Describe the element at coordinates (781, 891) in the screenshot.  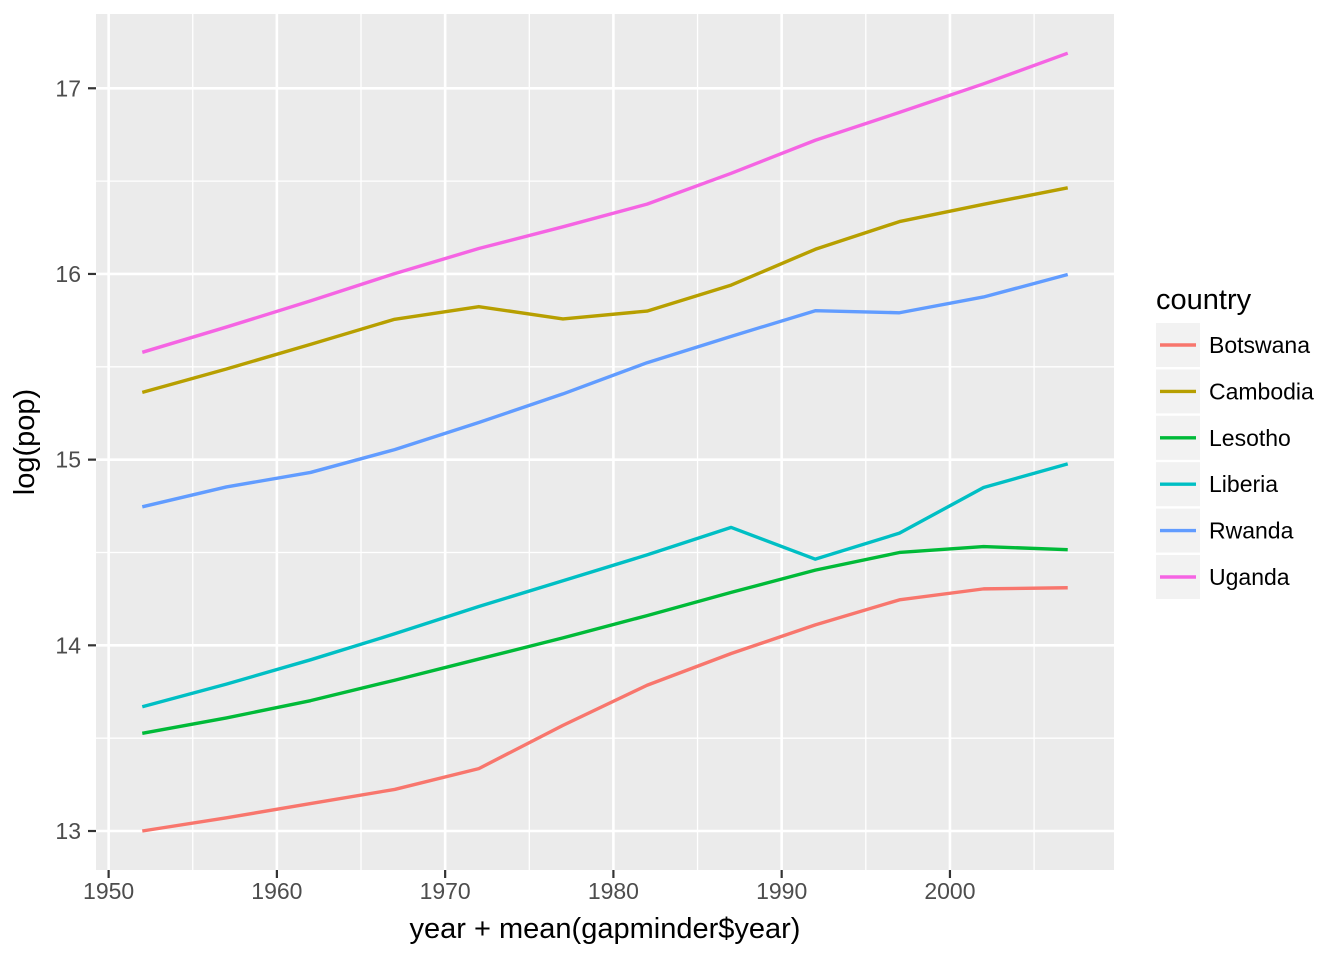
I see `x-tick-label: 1990` at that location.